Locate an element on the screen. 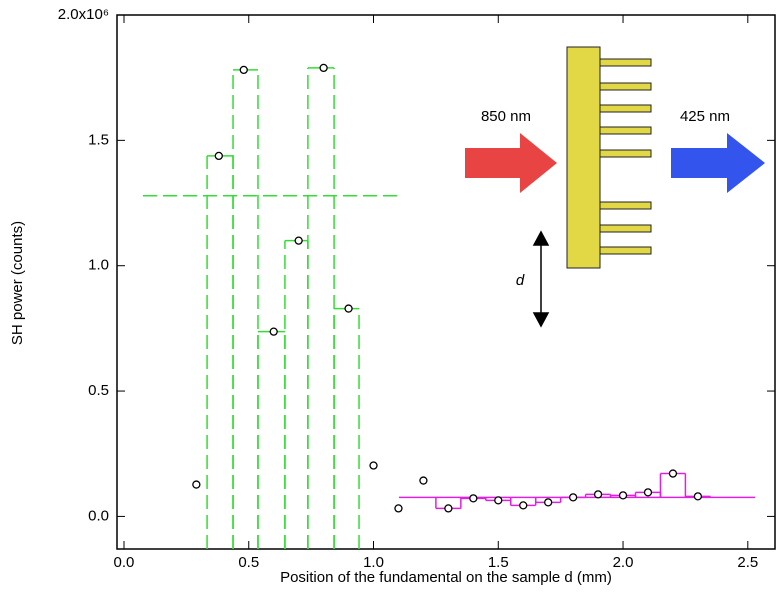  annotation: 850 nm is located at coordinates (506, 116).